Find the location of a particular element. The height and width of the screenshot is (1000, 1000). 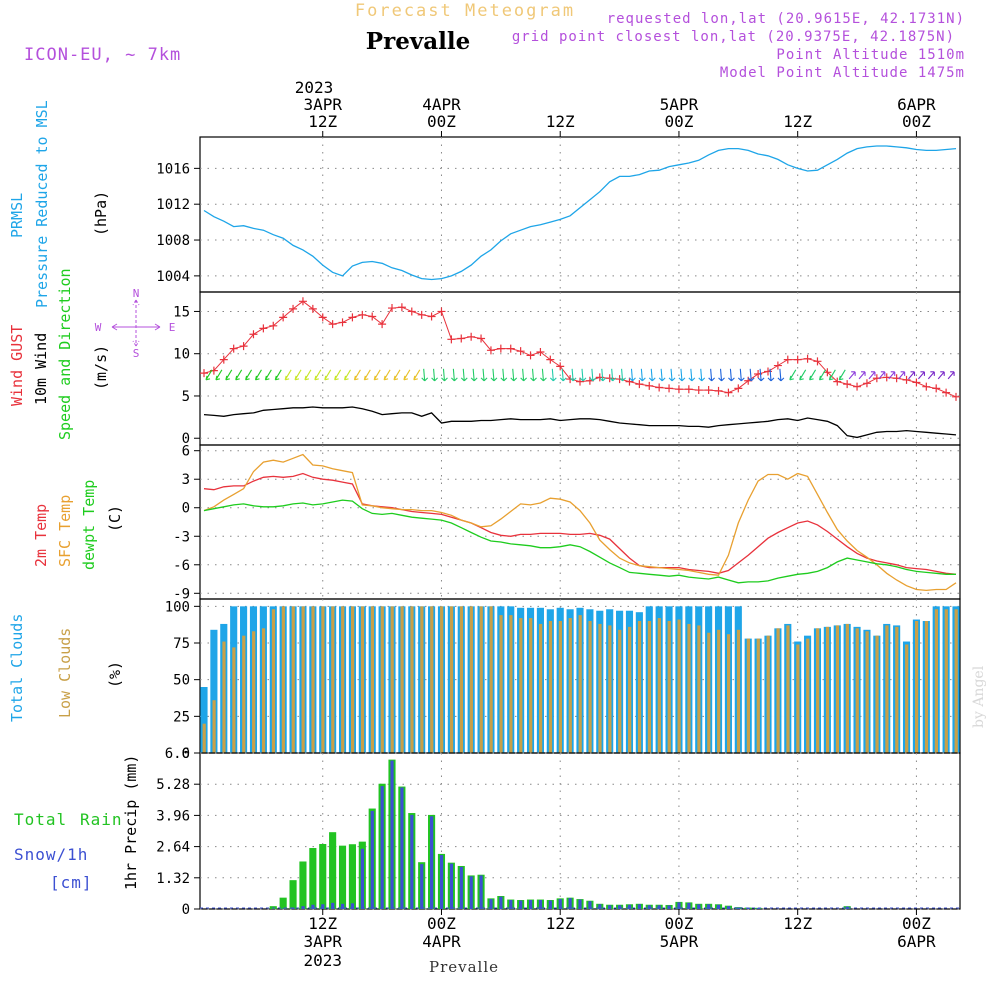

precip-panel: 0 1.32 2.64 3.96 5.28 6.6 is located at coordinates (558, 832).